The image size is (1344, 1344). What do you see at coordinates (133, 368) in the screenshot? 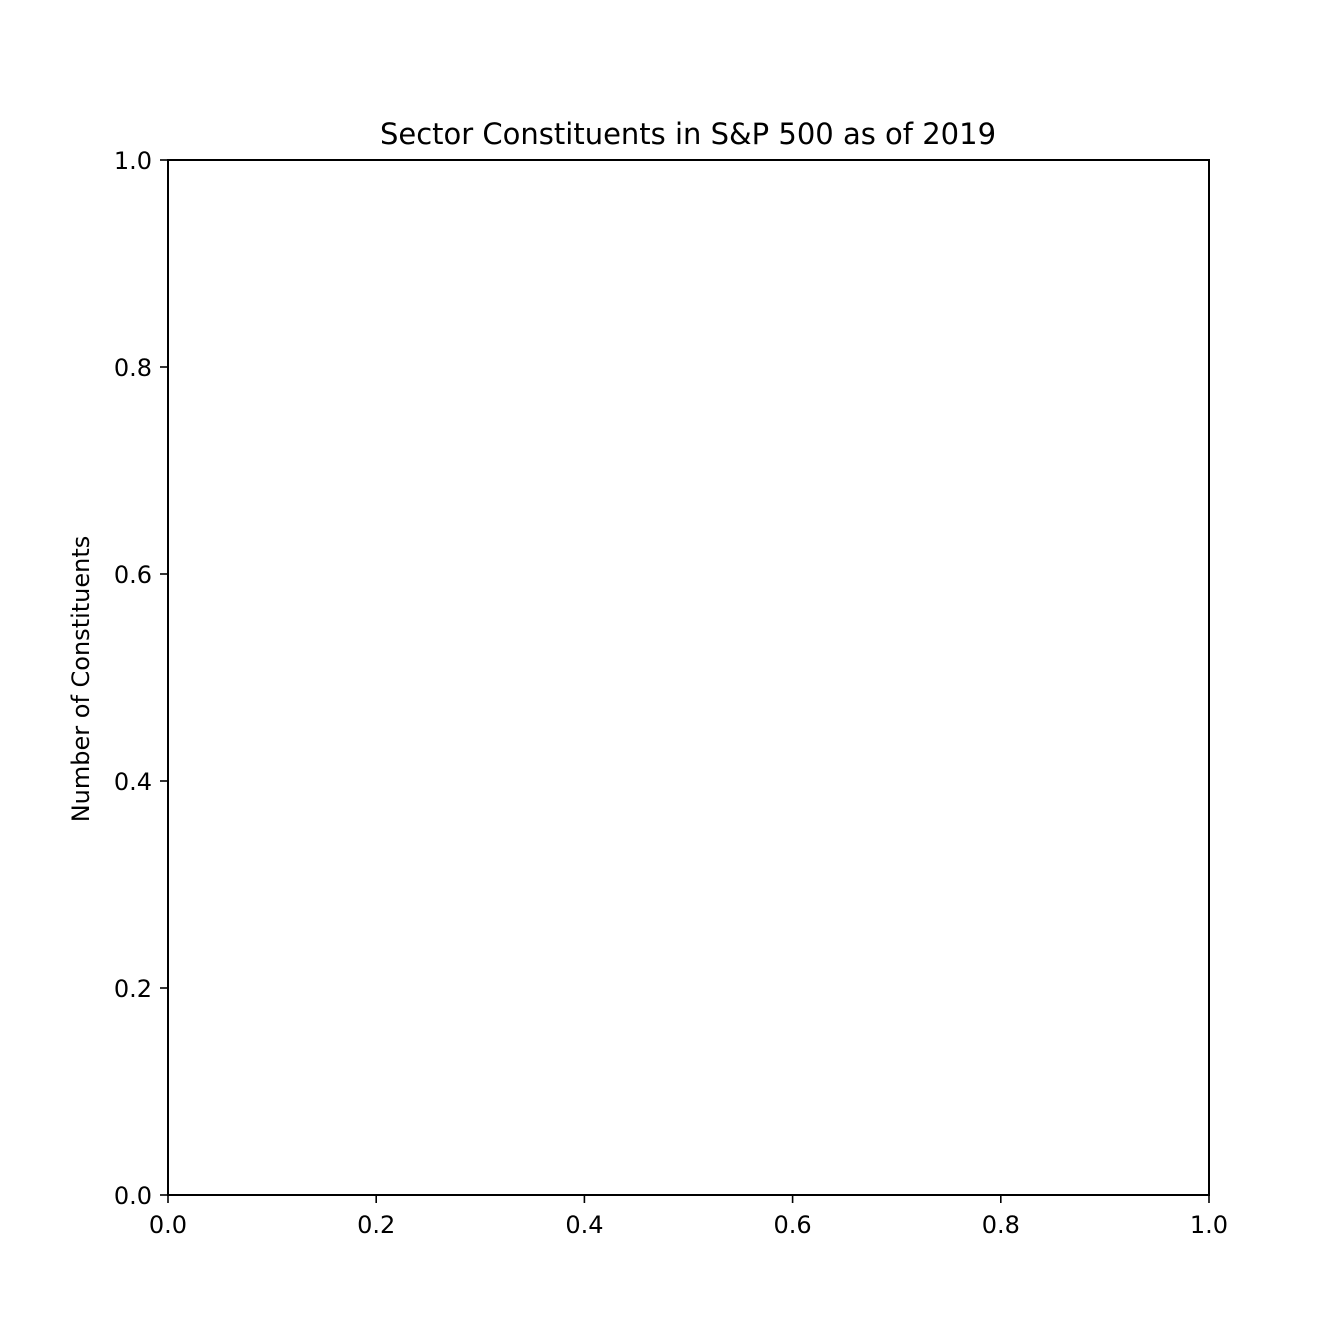
I see `y-tick-label: 0.8` at bounding box center [133, 368].